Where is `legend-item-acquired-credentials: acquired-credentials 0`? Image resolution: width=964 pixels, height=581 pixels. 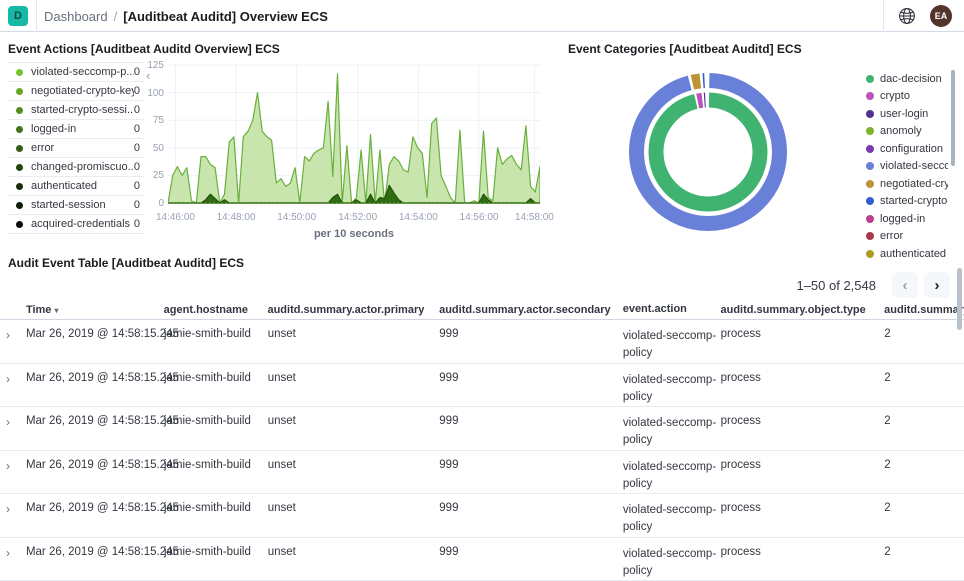 legend-item-acquired-credentials: acquired-credentials 0 is located at coordinates (76, 224).